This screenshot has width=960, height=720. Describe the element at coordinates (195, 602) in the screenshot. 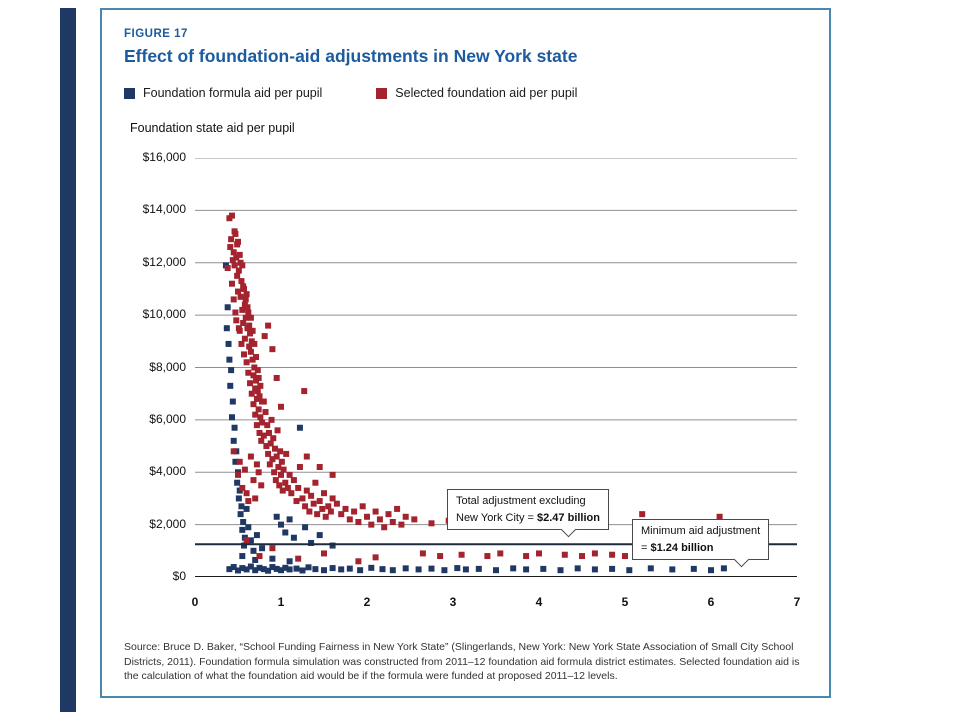

I see `x-tick-label: 0` at that location.